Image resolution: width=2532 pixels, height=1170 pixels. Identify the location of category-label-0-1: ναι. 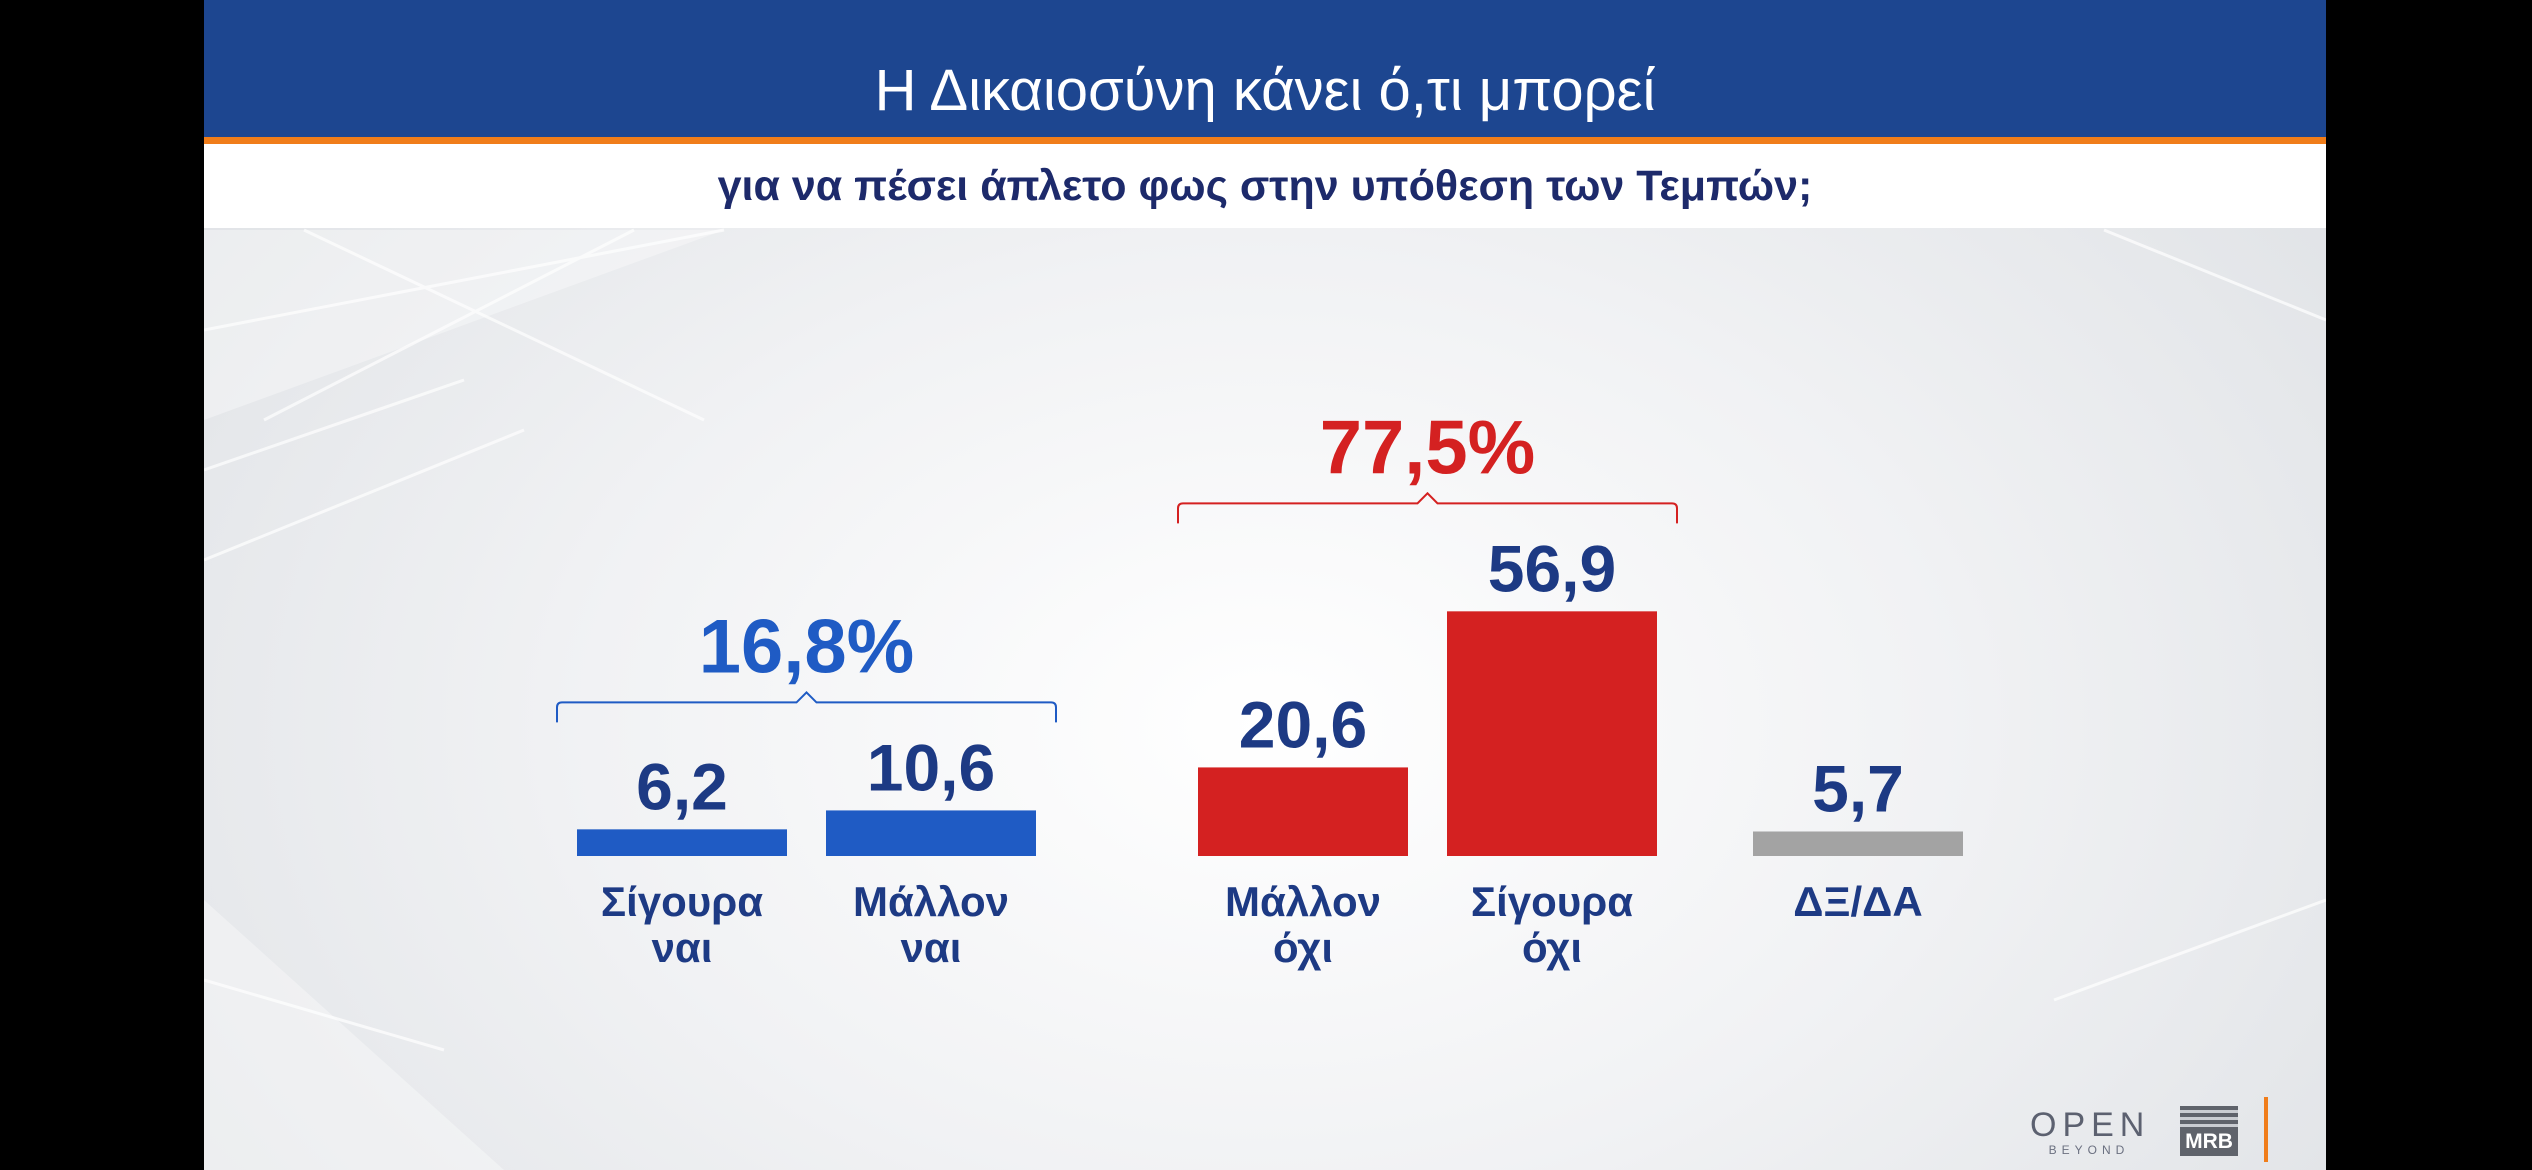
(682, 947).